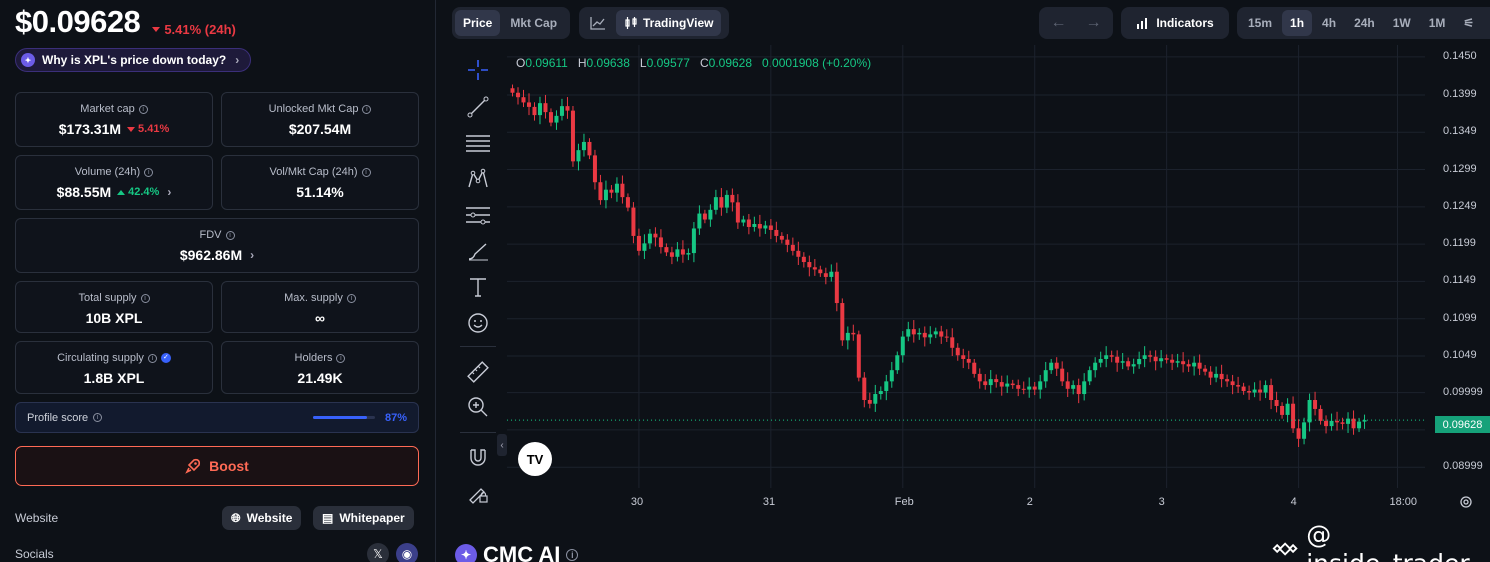  What do you see at coordinates (1029, 502) in the screenshot?
I see `x-tick-label: 2` at bounding box center [1029, 502].